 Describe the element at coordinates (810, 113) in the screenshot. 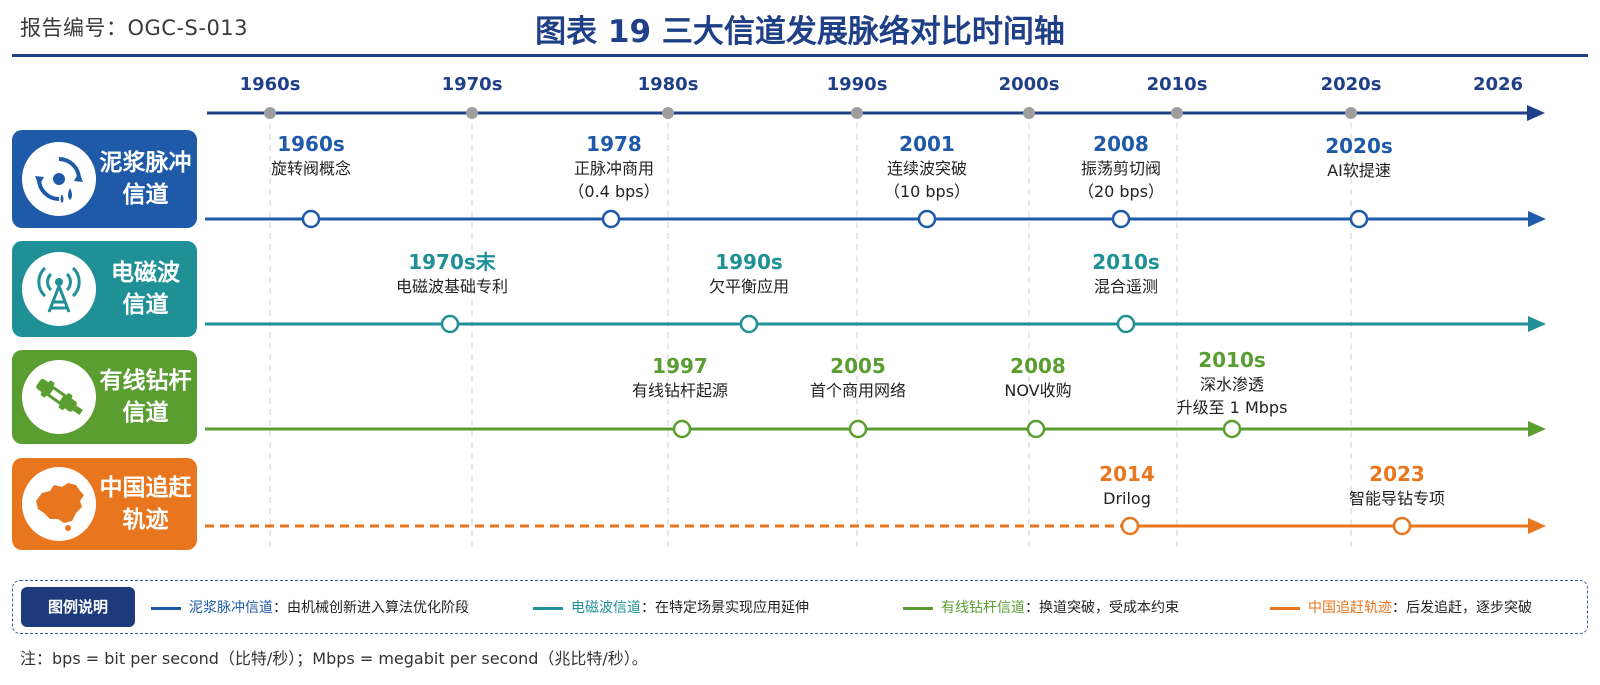

I see `axis-tick-dots` at that location.